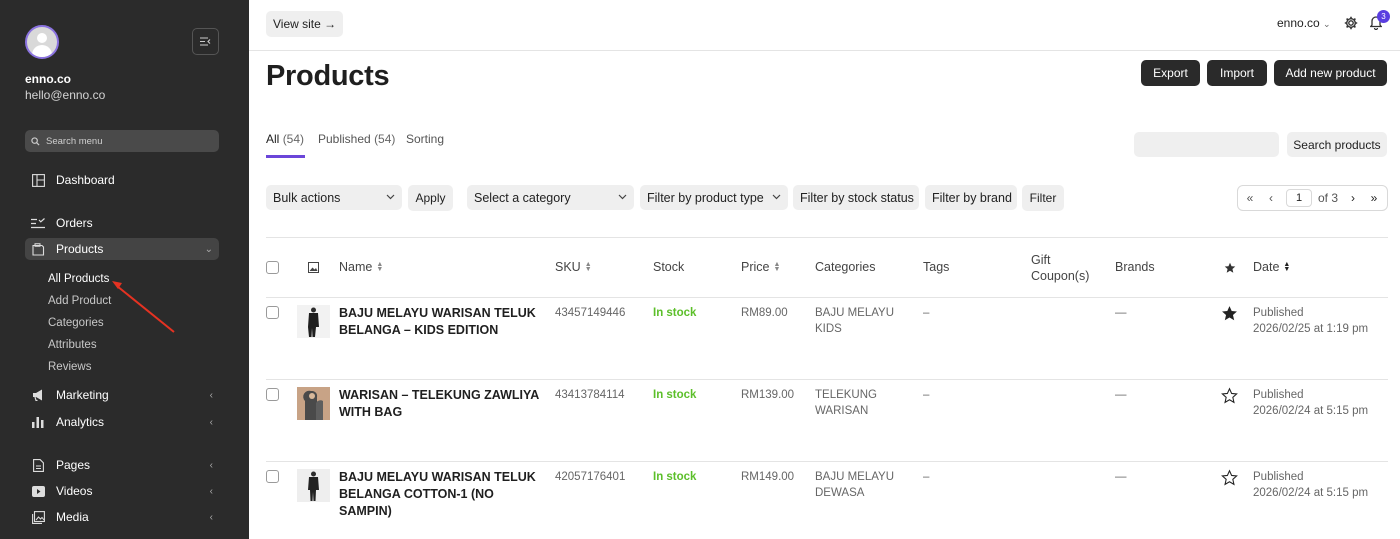 The image size is (1400, 539). Describe the element at coordinates (854, 485) in the screenshot. I see `product-categories: BAJU MELAYU DEWASA` at that location.